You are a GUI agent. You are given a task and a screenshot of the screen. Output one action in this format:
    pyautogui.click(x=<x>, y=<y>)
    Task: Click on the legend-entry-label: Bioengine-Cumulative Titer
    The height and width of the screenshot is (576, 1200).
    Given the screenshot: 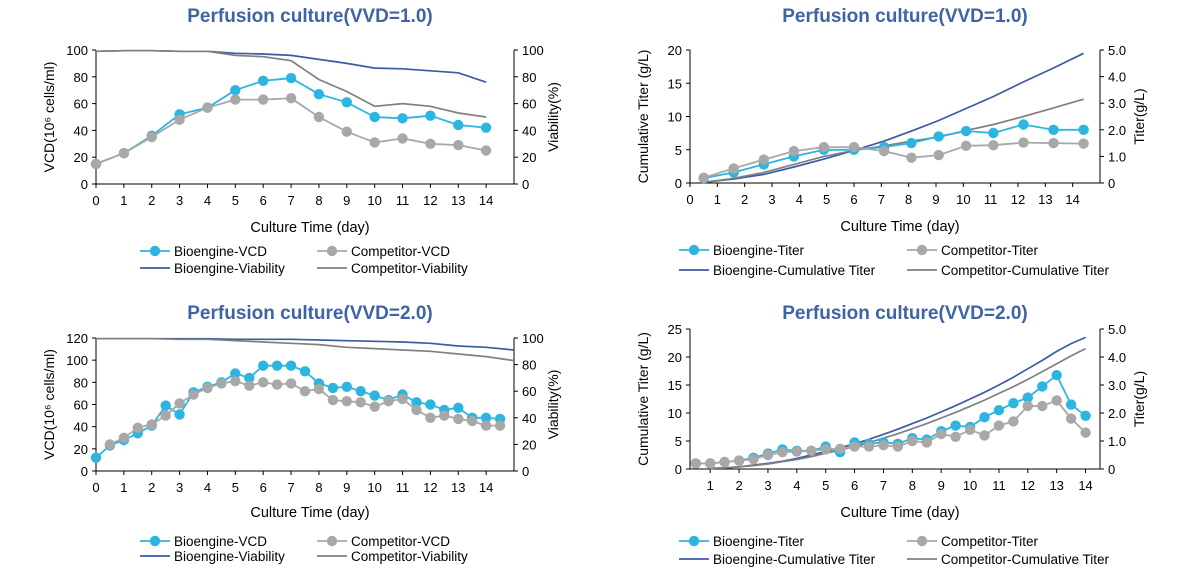 What is the action you would take?
    pyautogui.click(x=794, y=270)
    